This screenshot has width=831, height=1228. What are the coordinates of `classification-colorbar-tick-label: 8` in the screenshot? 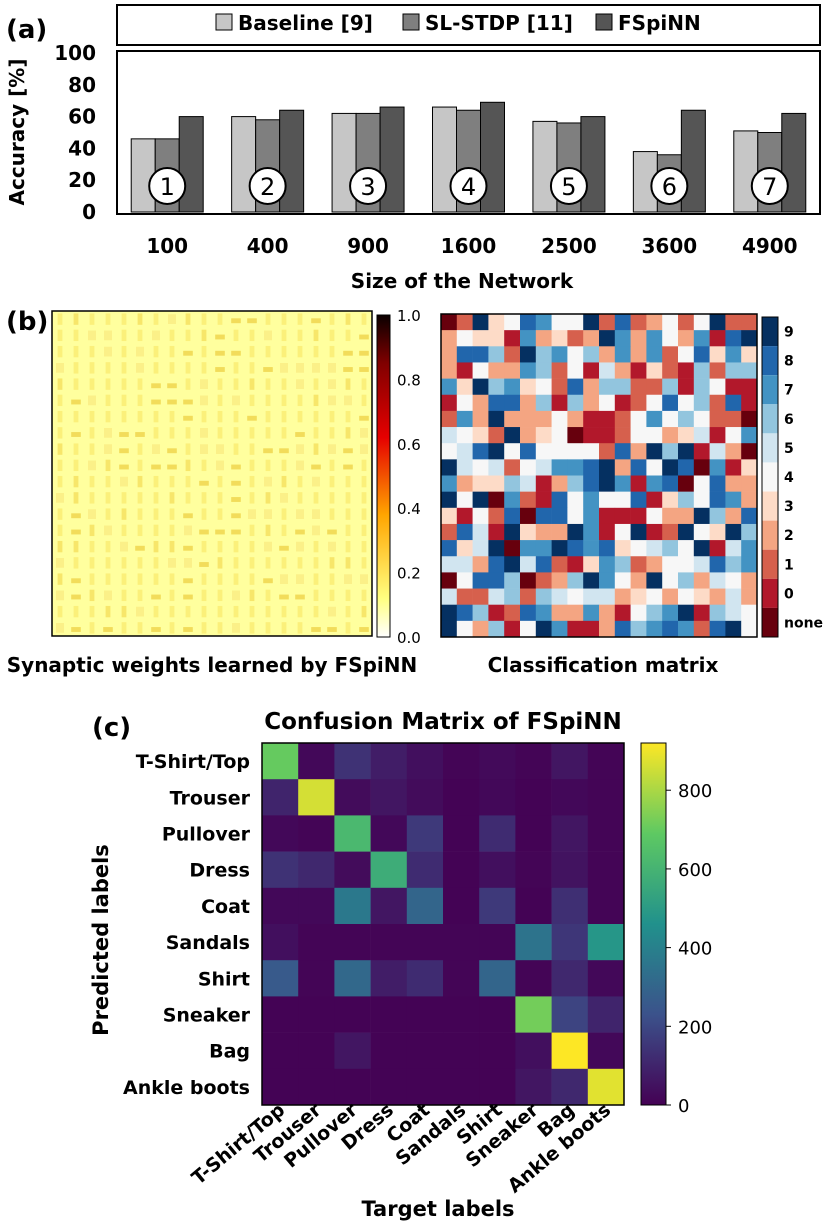 It's located at (789, 362).